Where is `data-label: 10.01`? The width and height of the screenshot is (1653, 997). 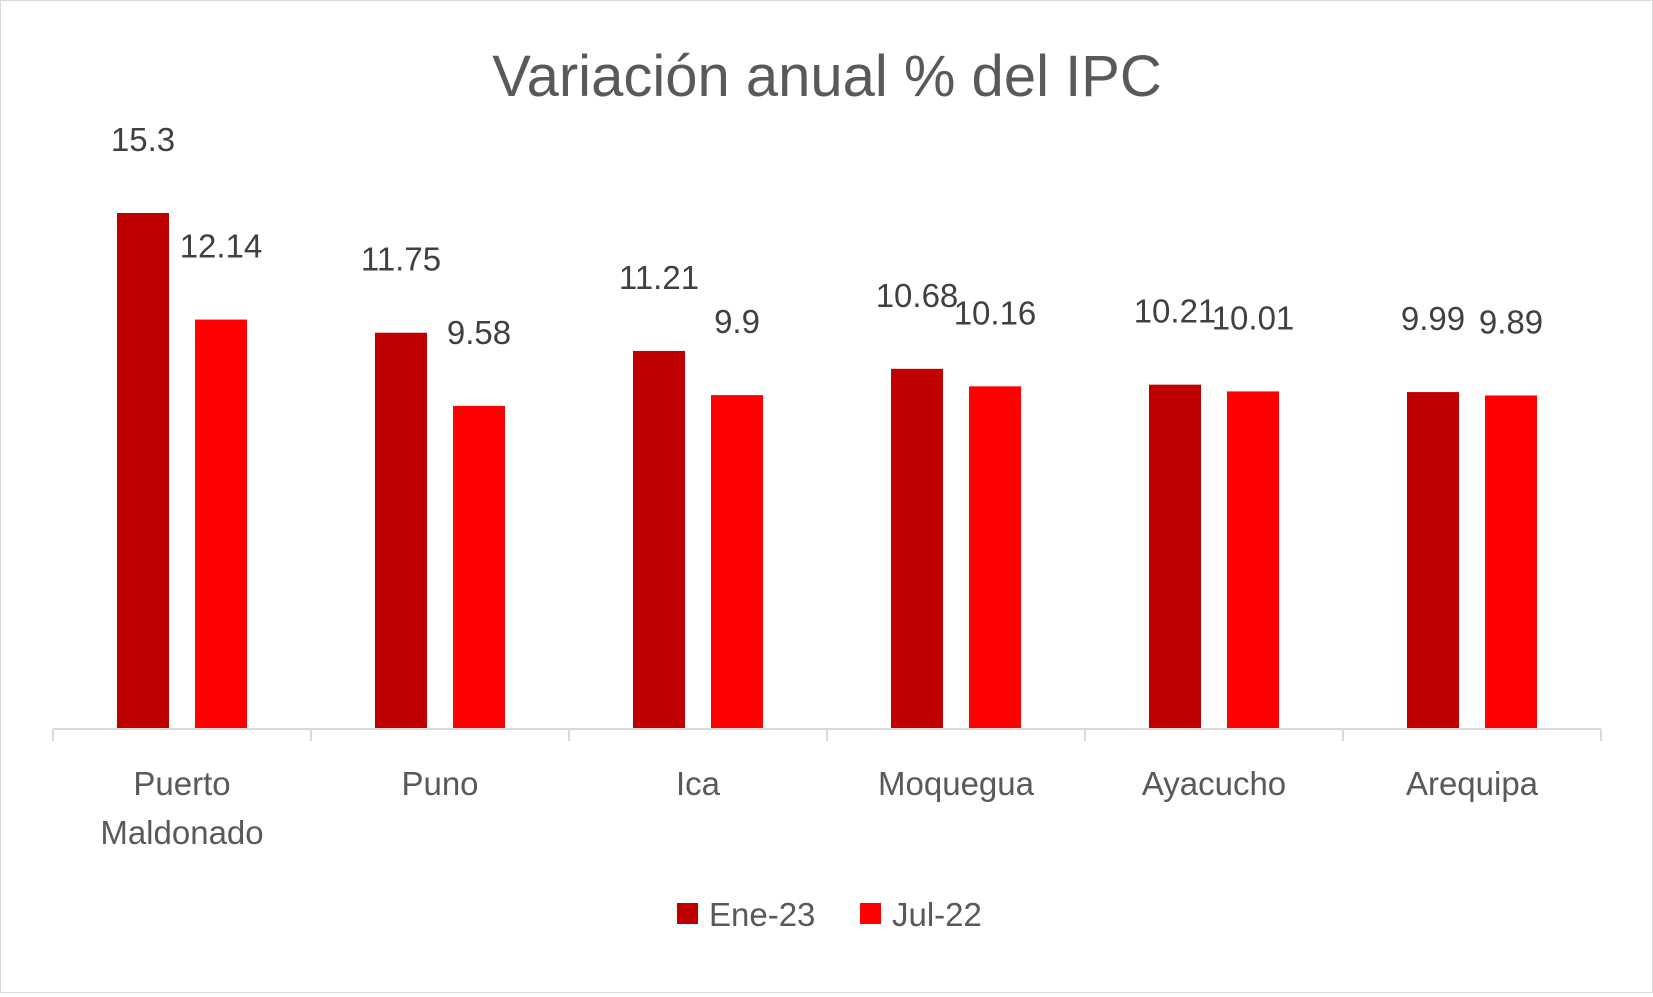 data-label: 10.01 is located at coordinates (1253, 317).